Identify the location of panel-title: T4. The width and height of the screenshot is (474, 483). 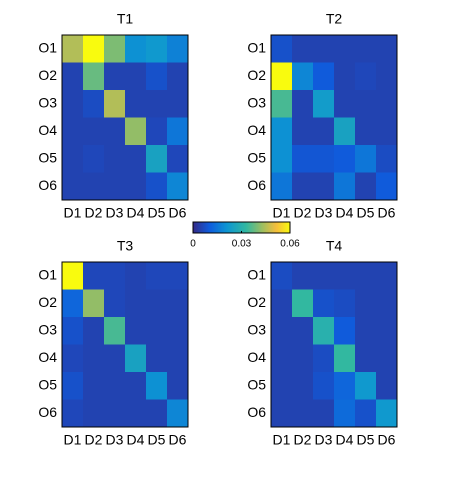
(334, 246).